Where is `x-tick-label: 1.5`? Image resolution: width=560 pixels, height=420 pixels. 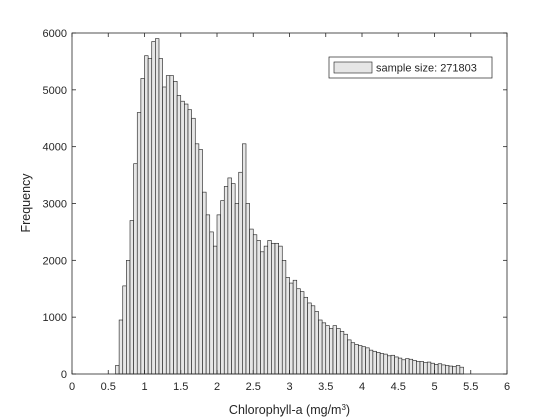
x-tick-label: 1.5 is located at coordinates (180, 387).